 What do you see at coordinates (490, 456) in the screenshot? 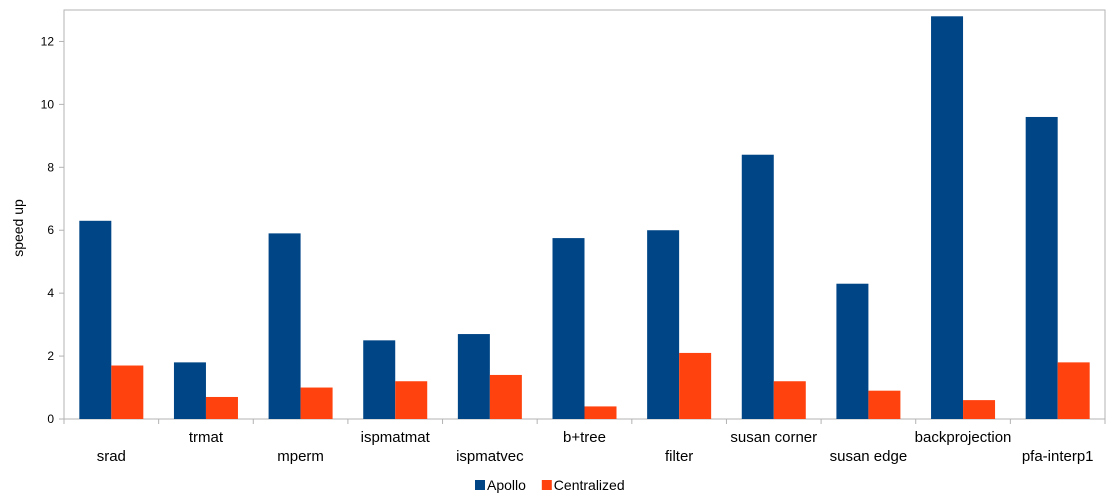
I see `x-tick-label: ispmatvec` at bounding box center [490, 456].